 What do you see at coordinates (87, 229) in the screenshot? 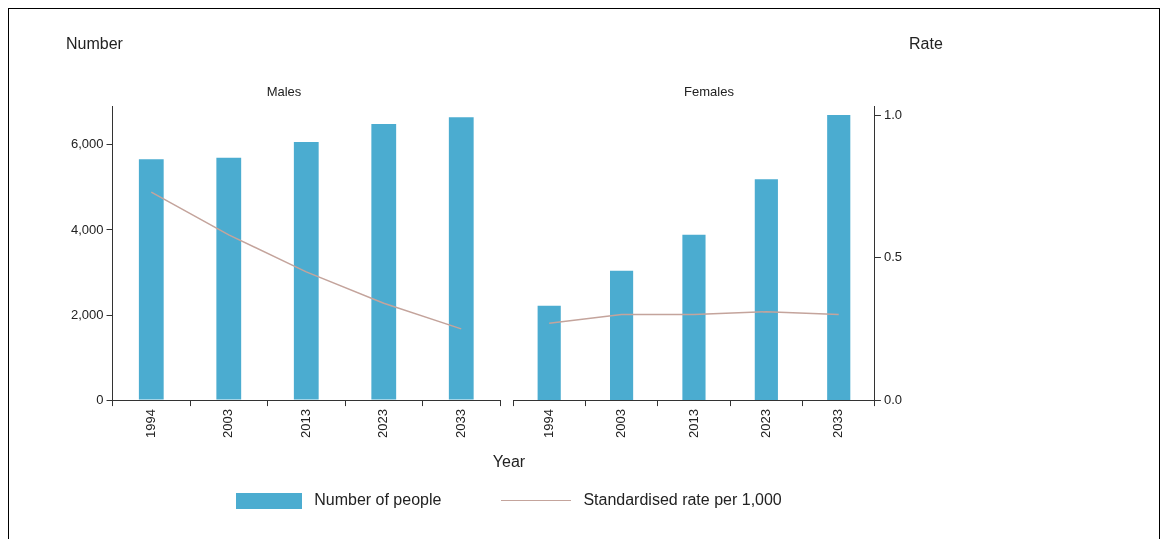
I see `y-tick-label: 4,000` at bounding box center [87, 229].